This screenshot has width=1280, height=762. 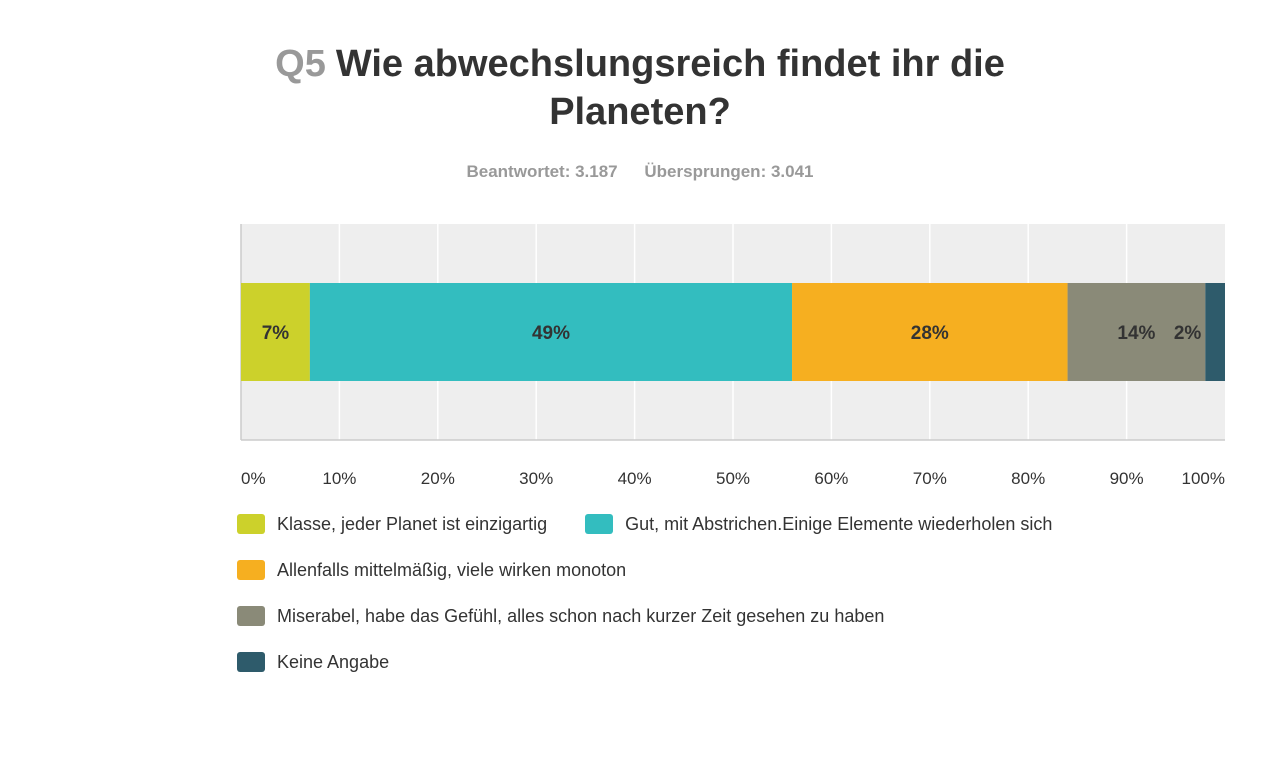 I want to click on x-tick-label: 50%, so click(x=733, y=478).